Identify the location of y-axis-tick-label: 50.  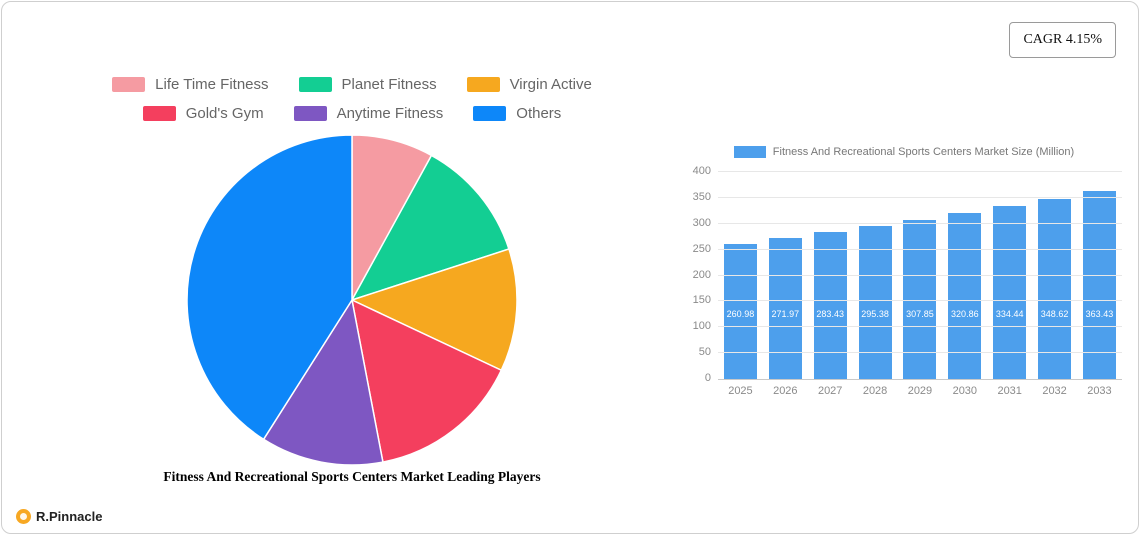
(704, 352).